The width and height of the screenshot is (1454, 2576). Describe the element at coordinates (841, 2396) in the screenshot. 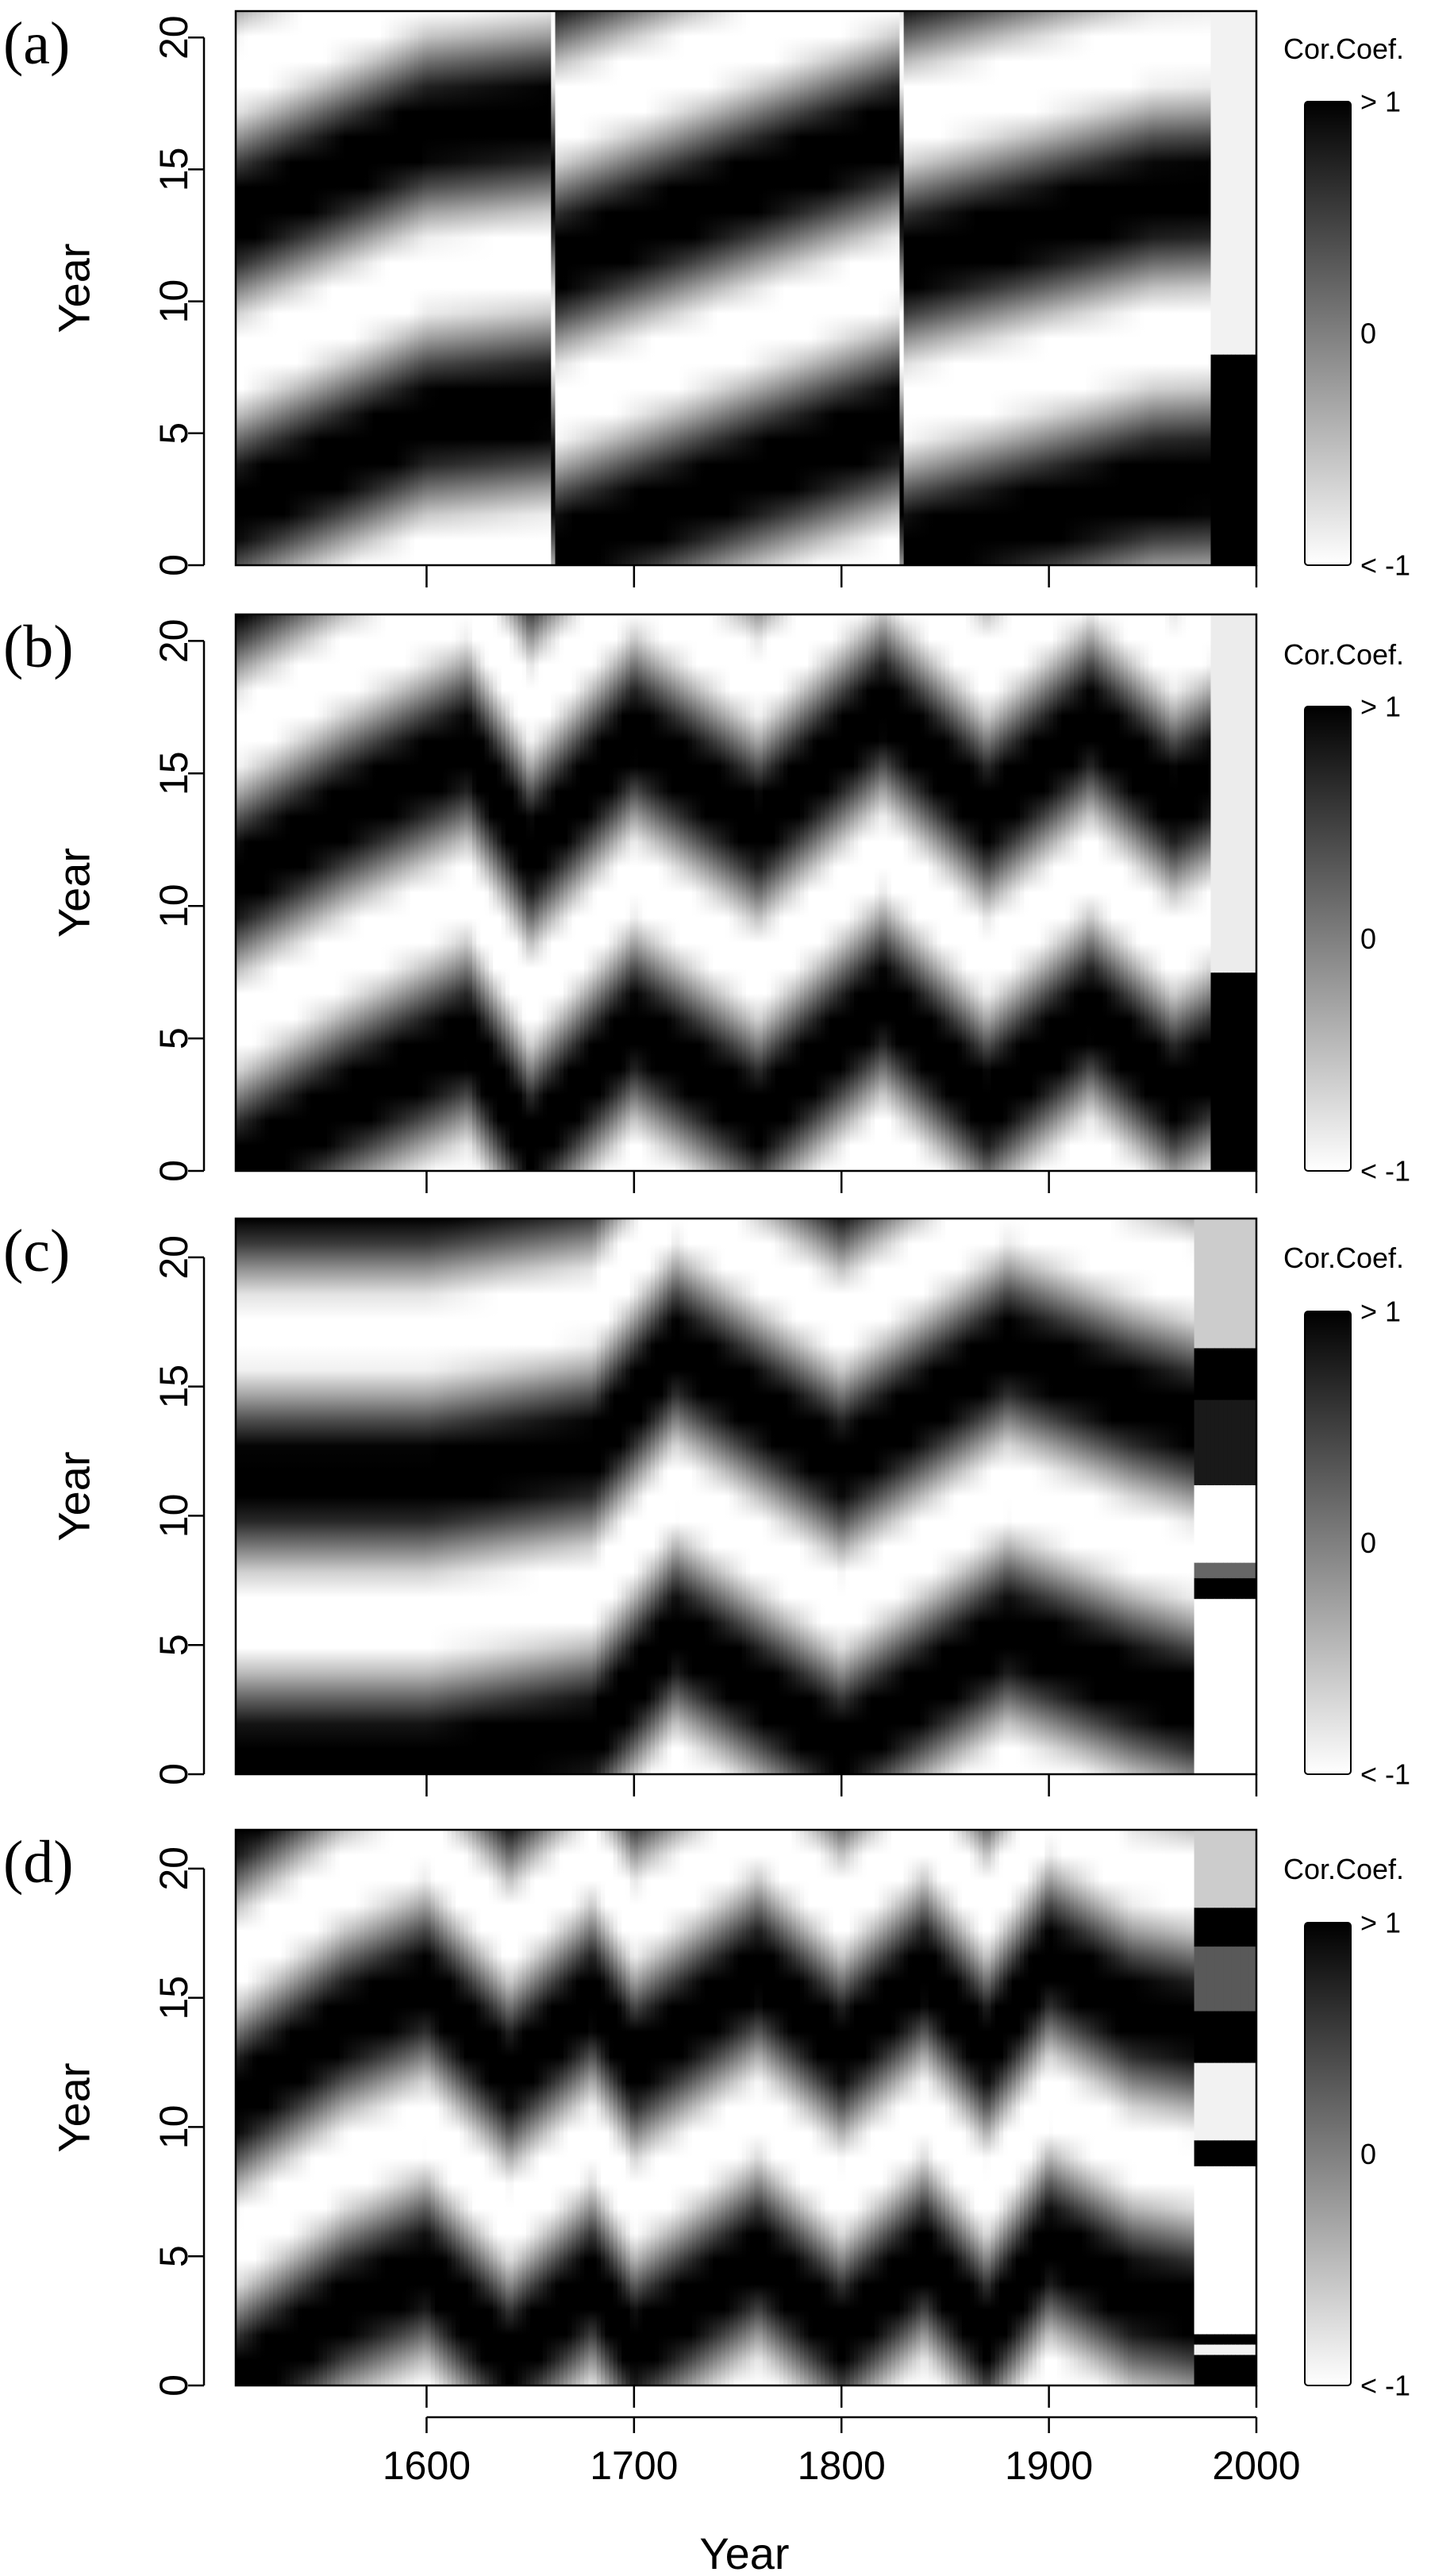

I see `x-ticks` at that location.